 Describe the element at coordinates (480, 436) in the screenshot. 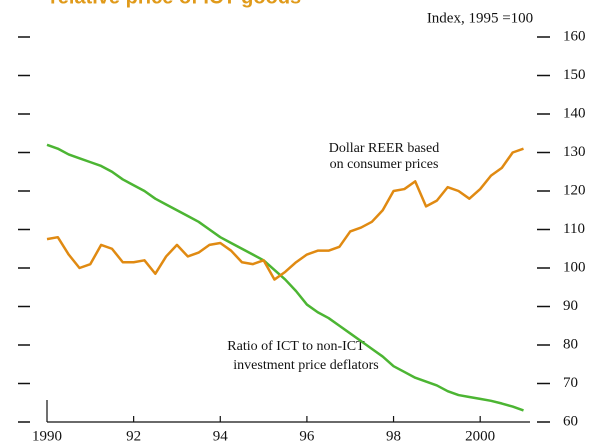

I see `x-tick-label: 2000` at that location.